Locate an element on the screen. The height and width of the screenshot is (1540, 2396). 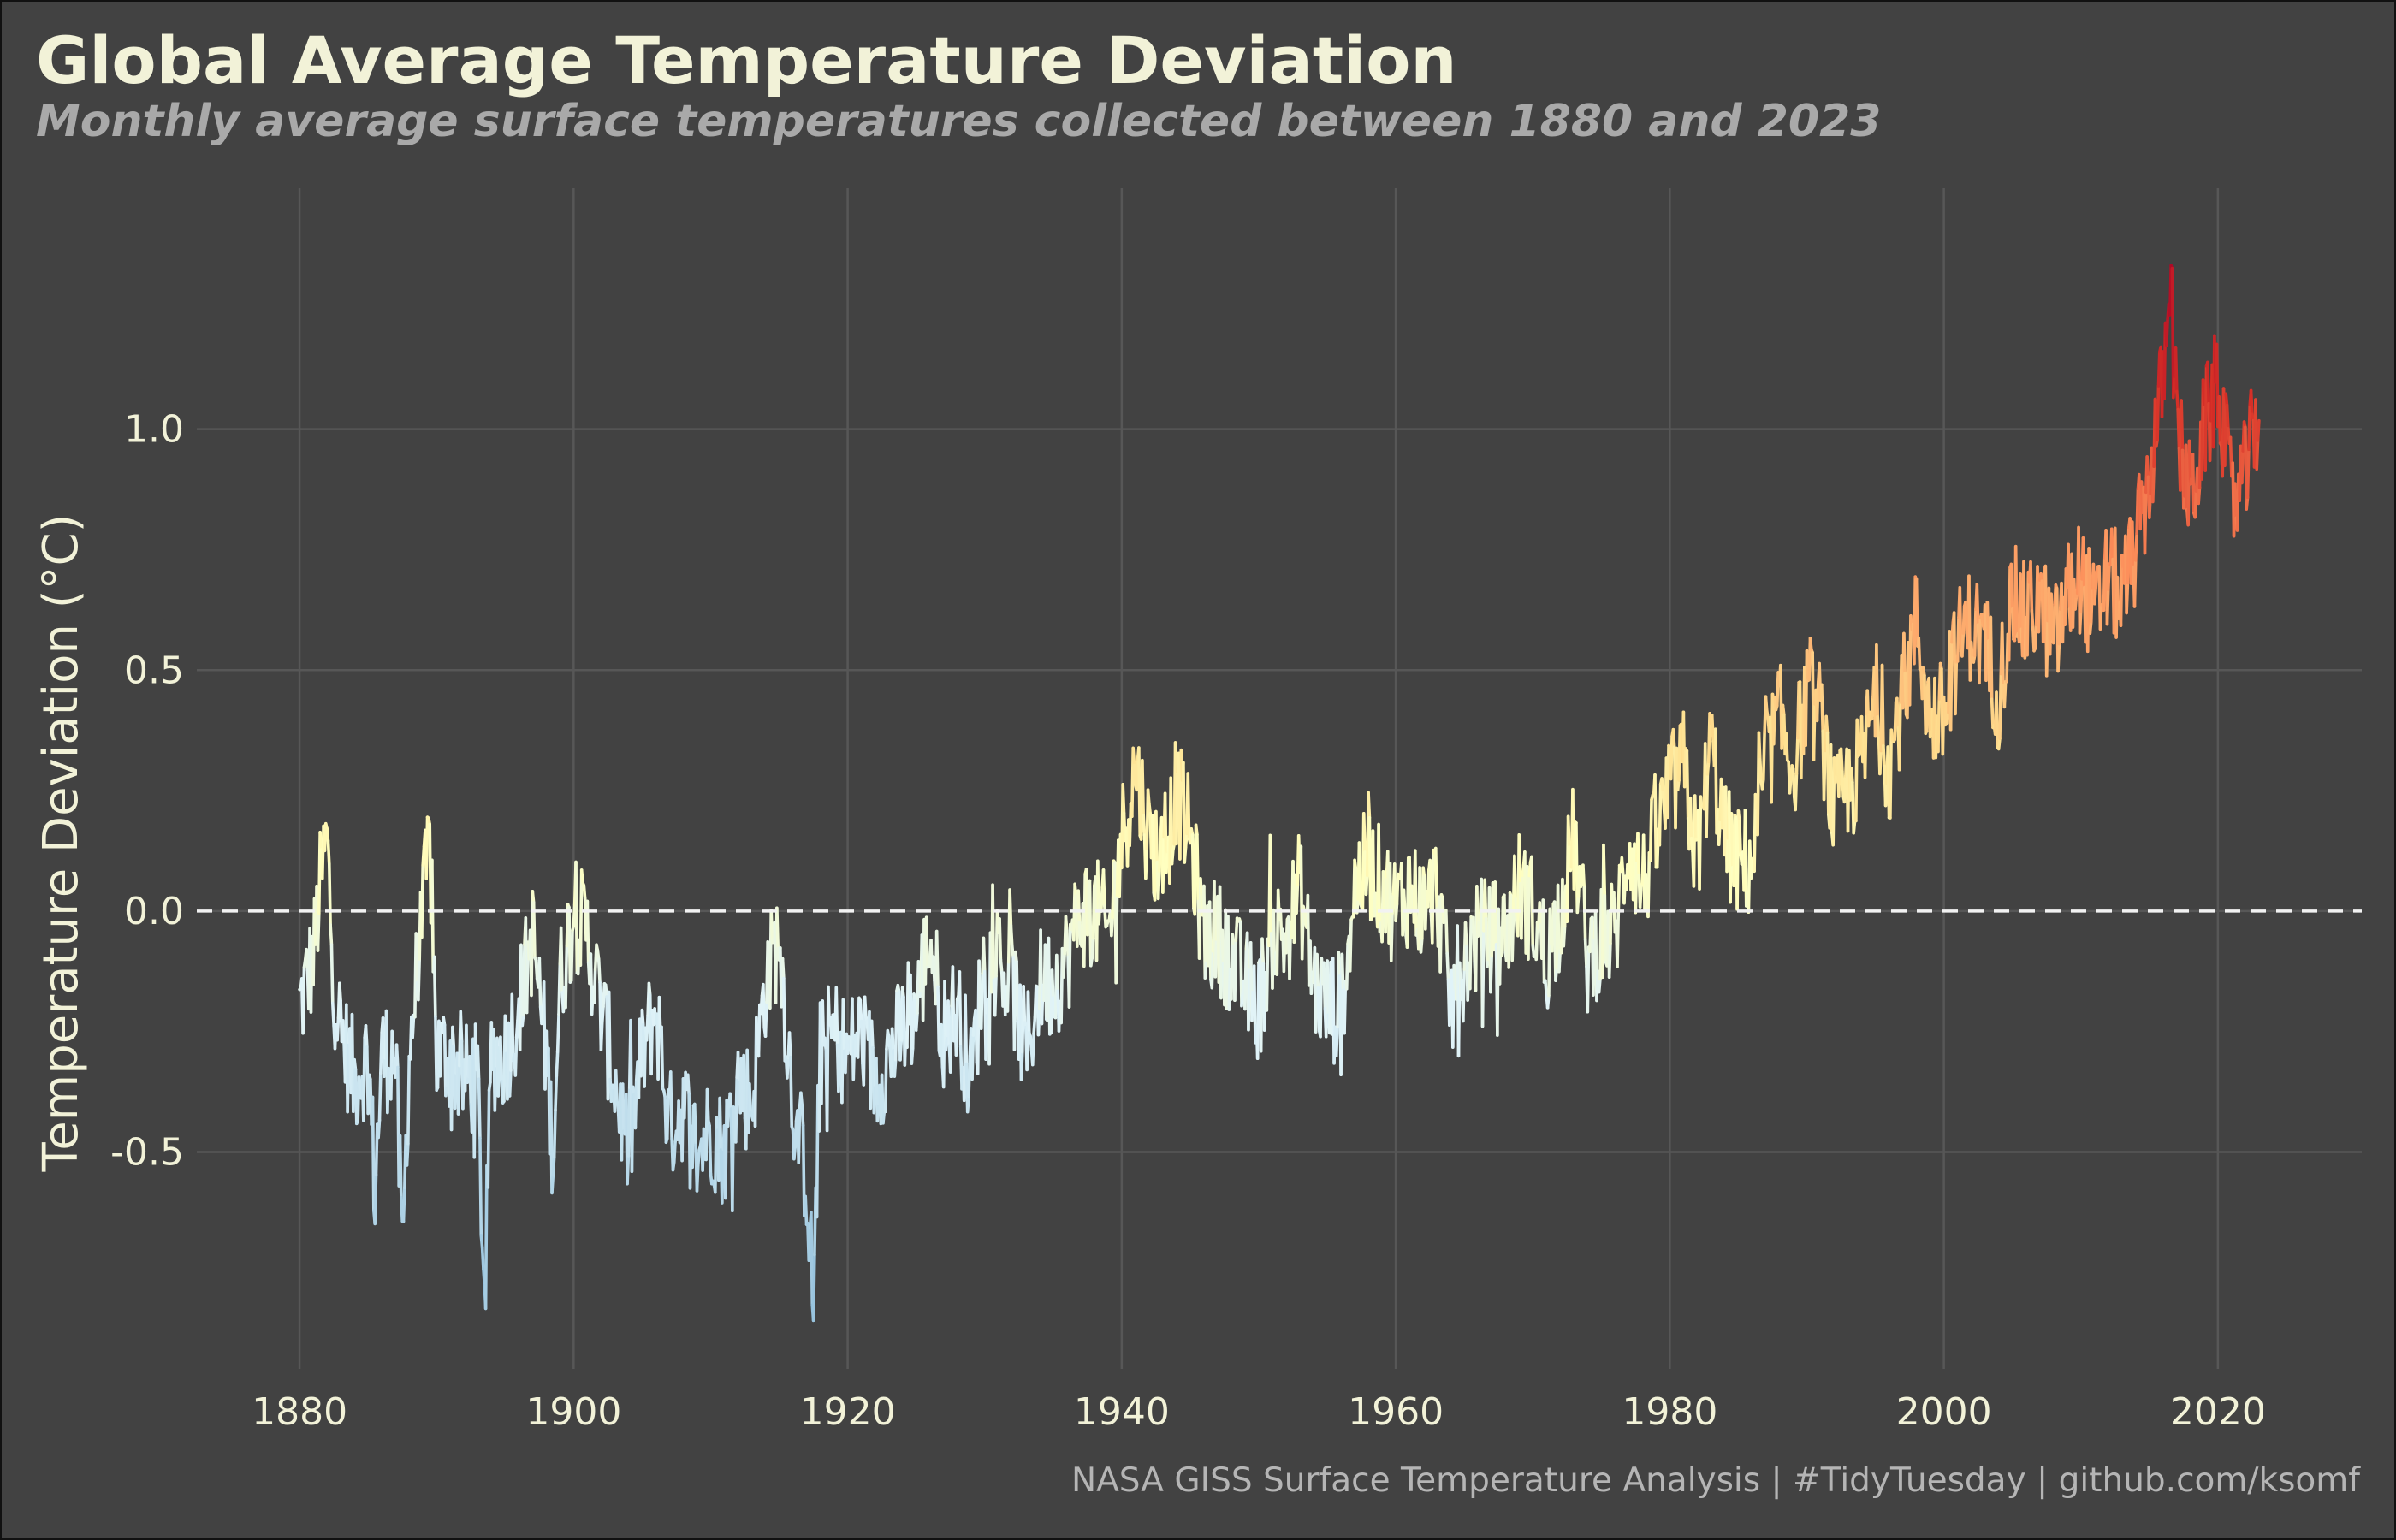
y-tick-label: -0.5 is located at coordinates (147, 1153).